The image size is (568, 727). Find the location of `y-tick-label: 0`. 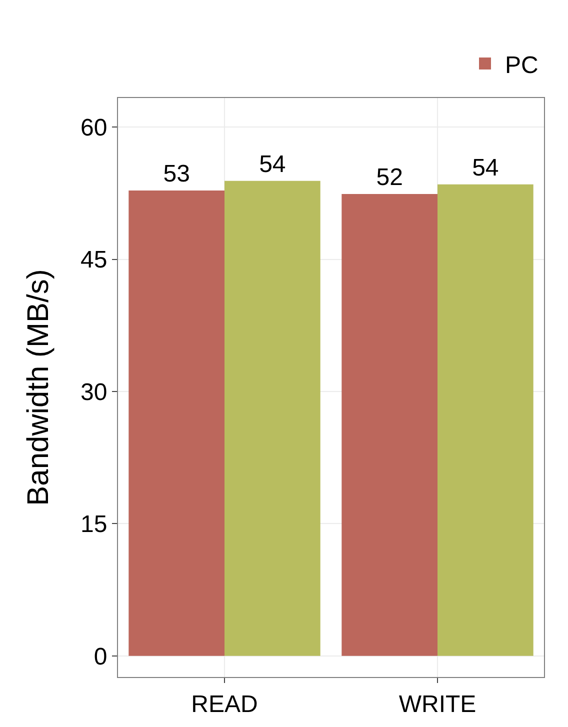

y-tick-label: 0 is located at coordinates (101, 656).